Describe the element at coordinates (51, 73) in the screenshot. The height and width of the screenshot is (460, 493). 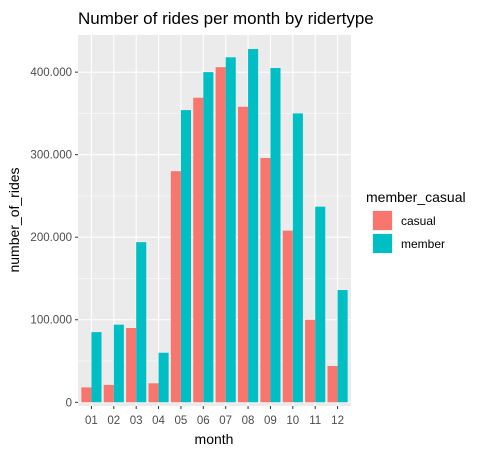
I see `y-tick-label: 400.000` at that location.